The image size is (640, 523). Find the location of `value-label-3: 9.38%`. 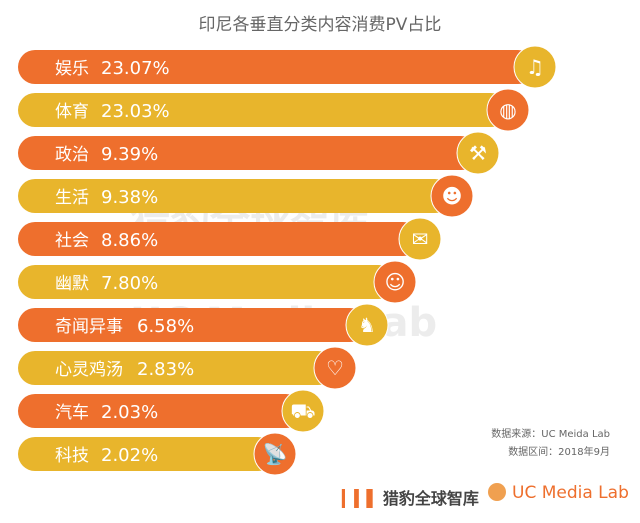

value-label-3: 9.38% is located at coordinates (129, 197).